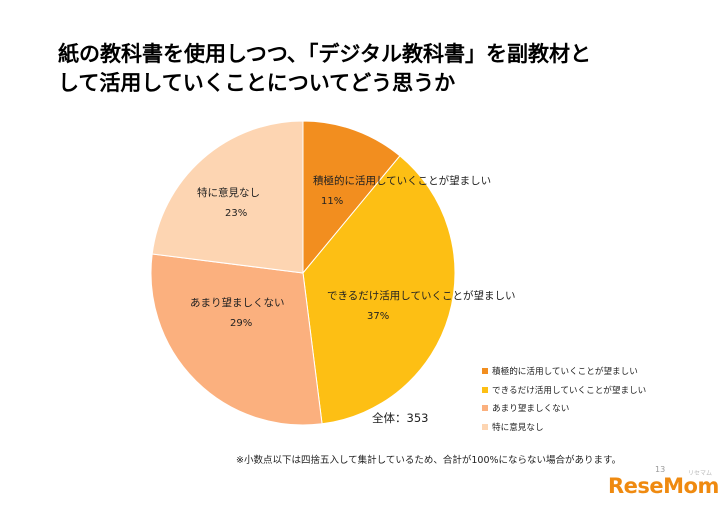 The width and height of the screenshot is (722, 508). What do you see at coordinates (421, 295) in the screenshot?
I see `slice-label: できるだけ活用していくことが望ましい` at bounding box center [421, 295].